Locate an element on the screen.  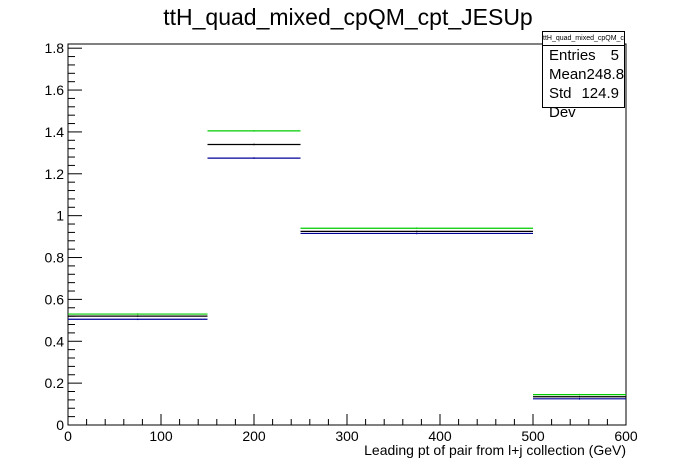
chart-title: ttH_quad_mixed_cpQM_cpt_JESUp is located at coordinates (348, 17).